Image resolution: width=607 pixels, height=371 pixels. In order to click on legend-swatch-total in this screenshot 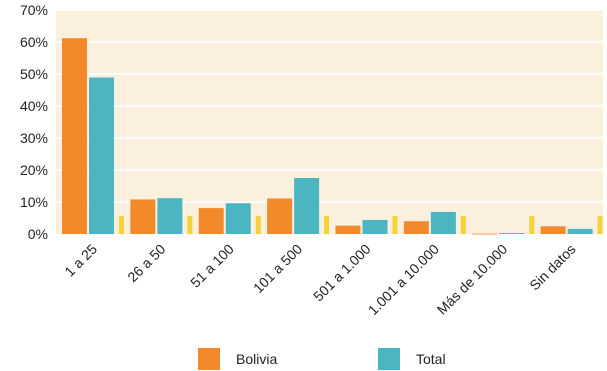, I will do `click(389, 359)`.